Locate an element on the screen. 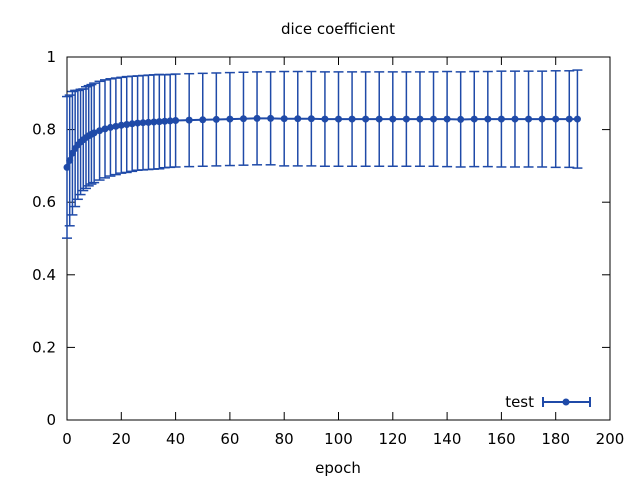  x-axis-label: epoch is located at coordinates (338, 468).